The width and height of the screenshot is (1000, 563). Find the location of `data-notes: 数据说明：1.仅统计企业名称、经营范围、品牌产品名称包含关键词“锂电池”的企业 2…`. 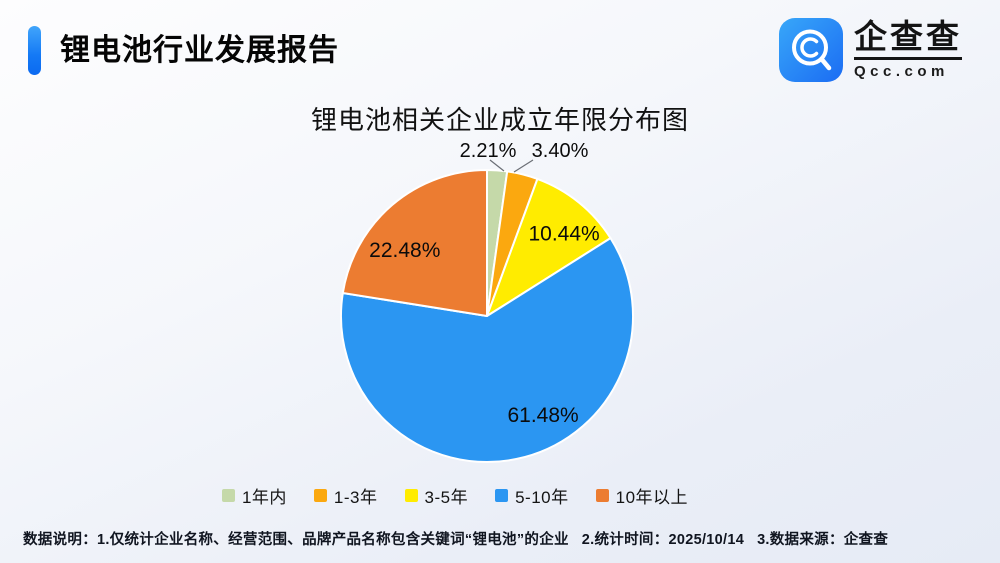

data-notes: 数据说明：1.仅统计企业名称、经营范围、品牌产品名称包含关键词“锂电池”的企业 2… is located at coordinates (503, 538).